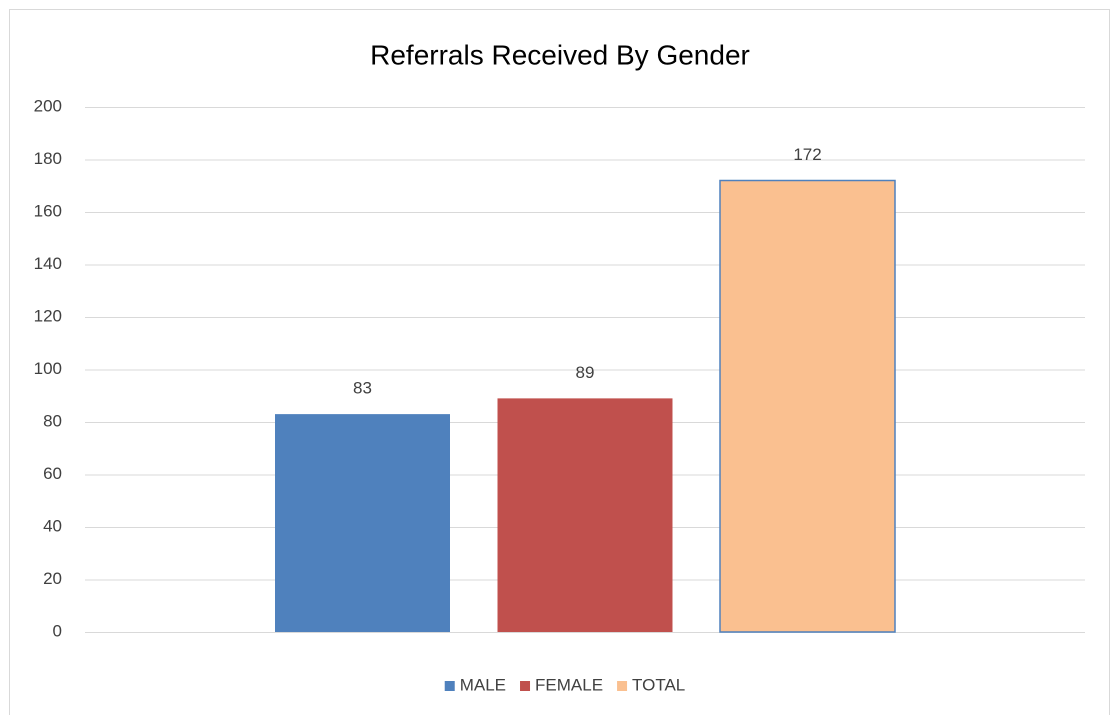  Describe the element at coordinates (658, 684) in the screenshot. I see `legend-label: TOTAL` at that location.